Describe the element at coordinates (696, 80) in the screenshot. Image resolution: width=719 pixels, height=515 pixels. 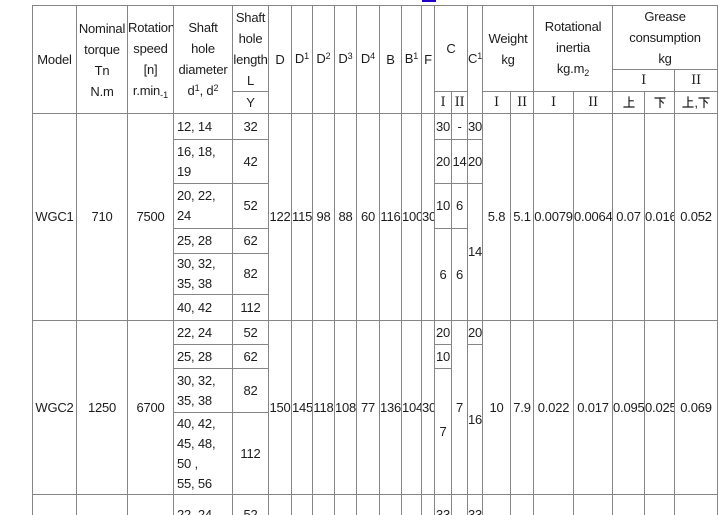
I see `header-grease-II: II` at that location.